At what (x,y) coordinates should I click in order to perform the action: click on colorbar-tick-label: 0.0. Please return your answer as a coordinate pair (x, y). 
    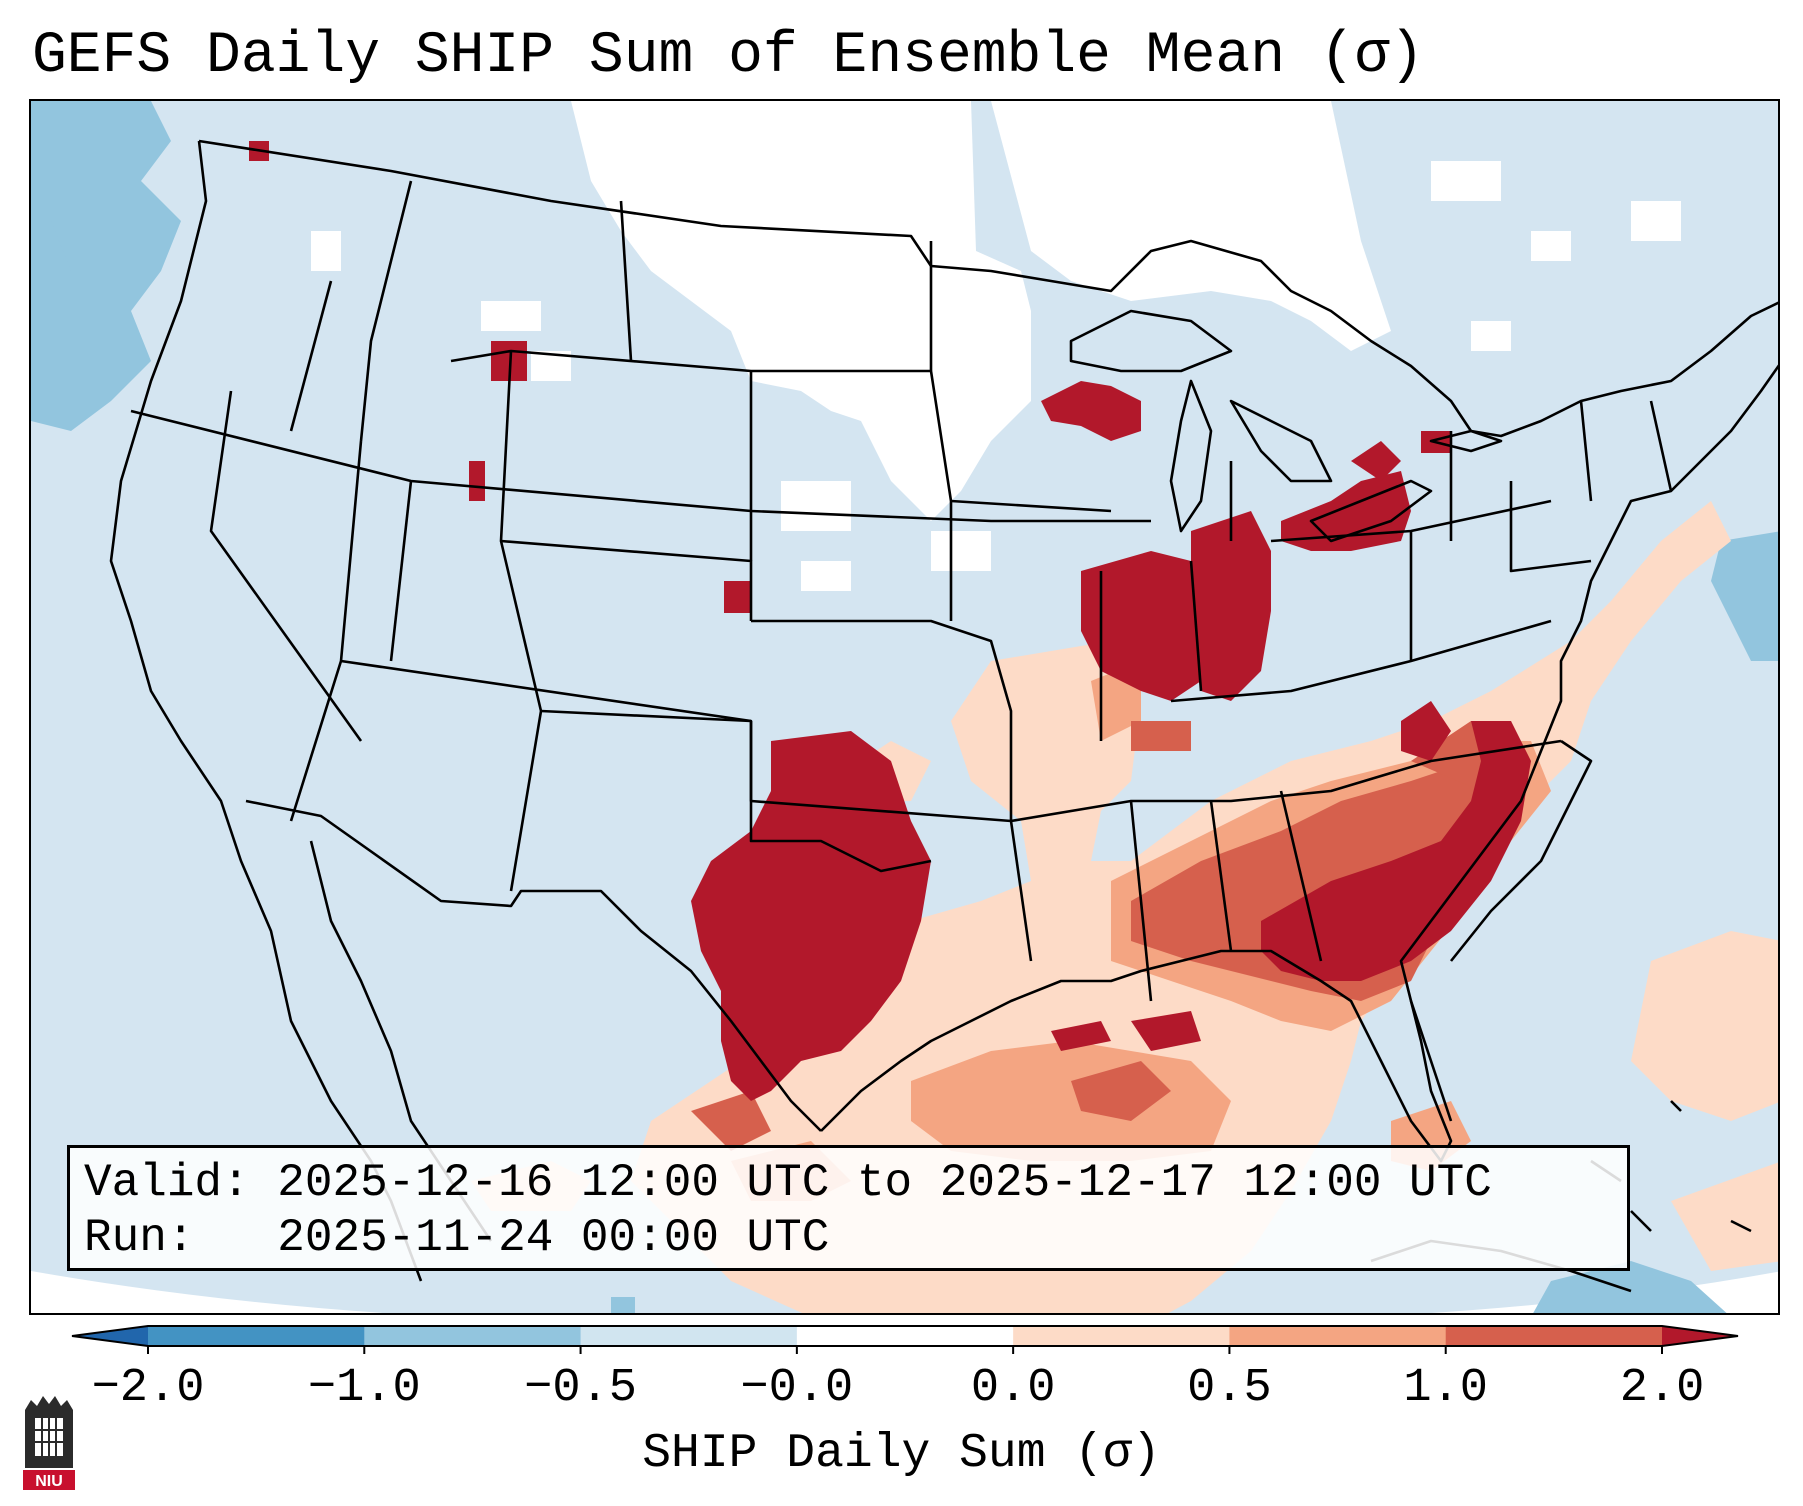
    Looking at the image, I should click on (1013, 1388).